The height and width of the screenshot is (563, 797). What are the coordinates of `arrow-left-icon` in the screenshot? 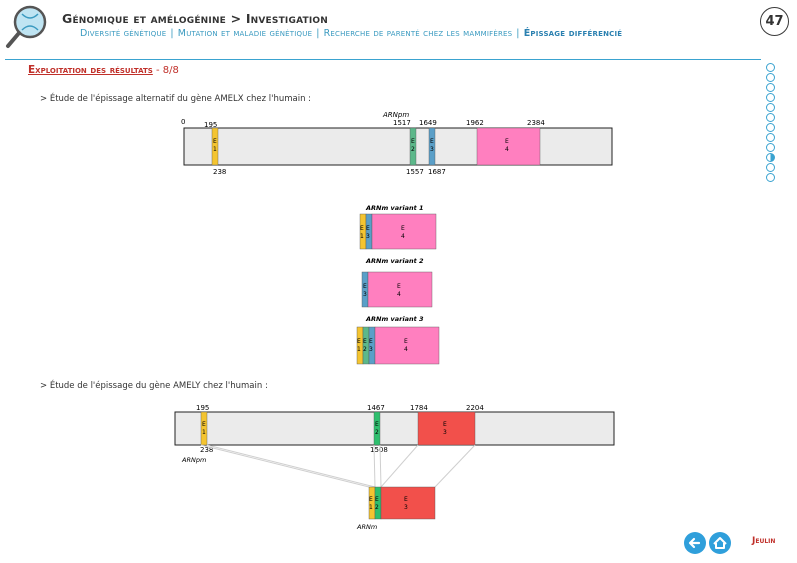 It's located at (694, 543).